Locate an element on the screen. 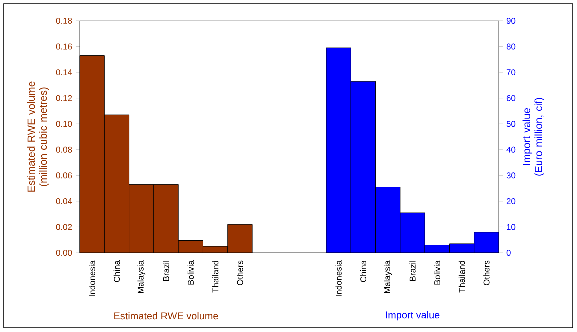 Image resolution: width=577 pixels, height=332 pixels. y2-tick-label: 0 is located at coordinates (508, 253).